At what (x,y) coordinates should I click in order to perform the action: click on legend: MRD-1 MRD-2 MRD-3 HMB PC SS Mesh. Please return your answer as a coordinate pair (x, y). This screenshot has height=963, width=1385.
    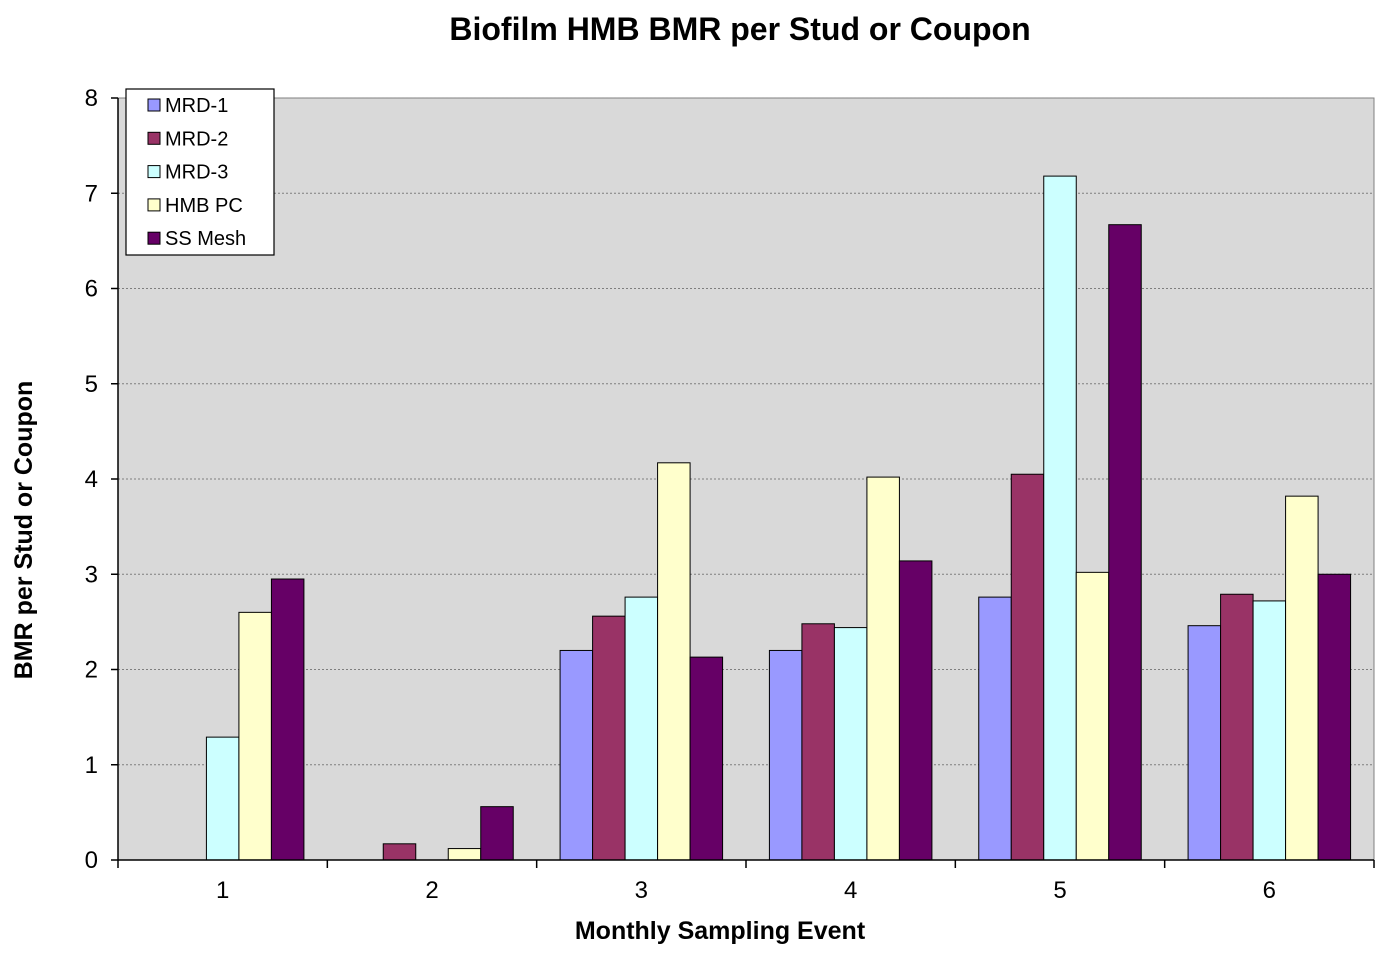
    Looking at the image, I should click on (200, 172).